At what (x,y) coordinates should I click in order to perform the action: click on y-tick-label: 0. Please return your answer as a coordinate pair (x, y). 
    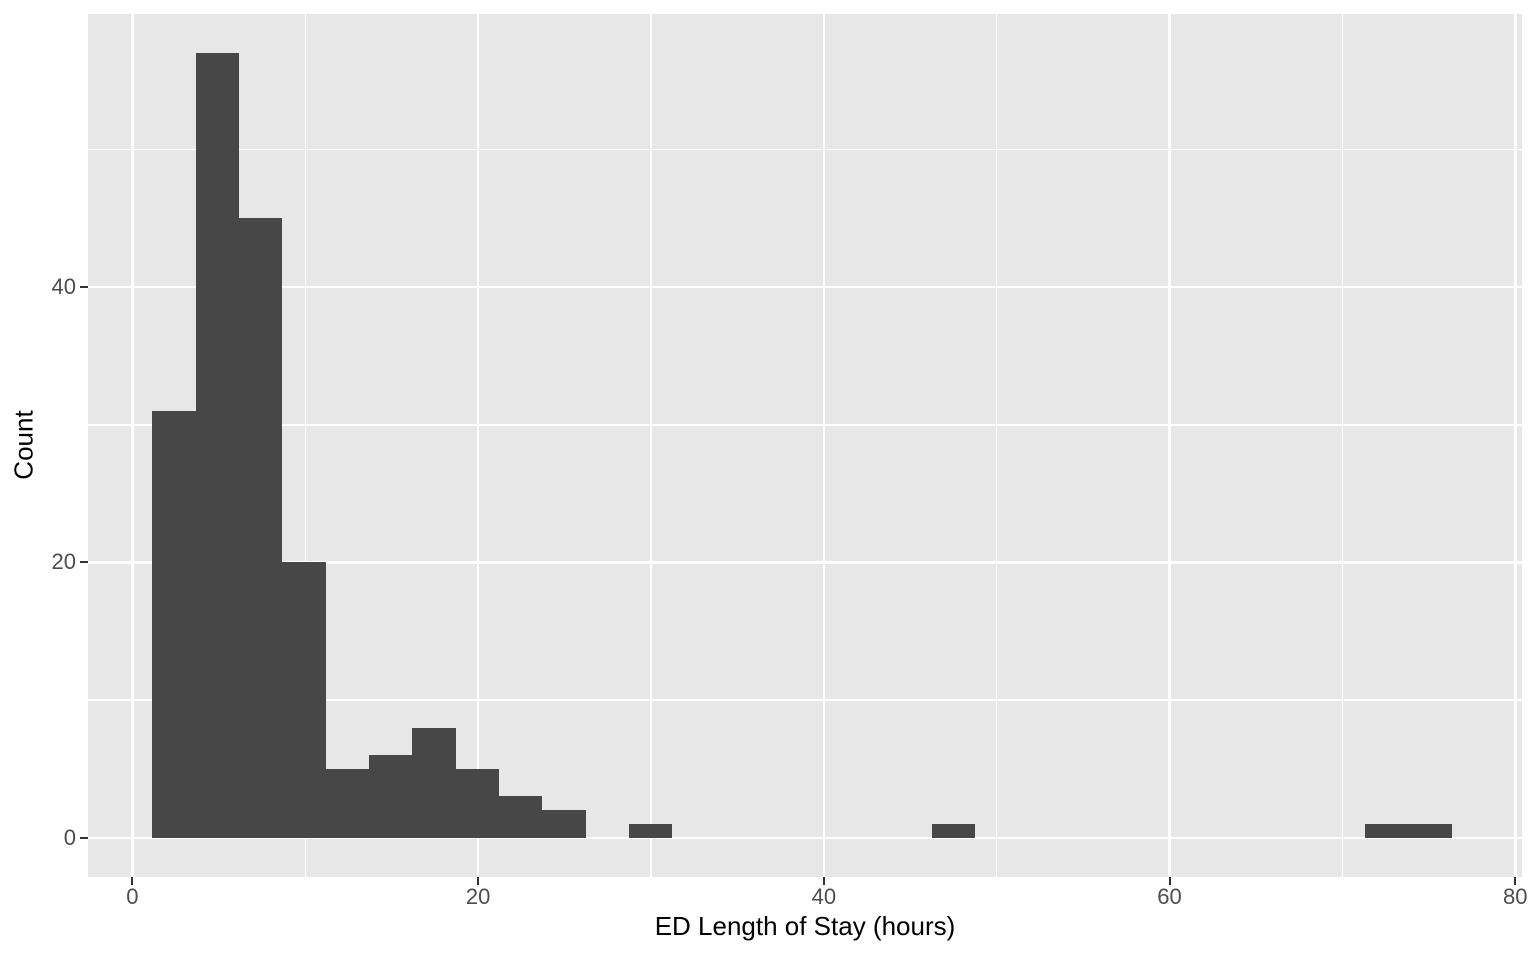
    Looking at the image, I should click on (69, 837).